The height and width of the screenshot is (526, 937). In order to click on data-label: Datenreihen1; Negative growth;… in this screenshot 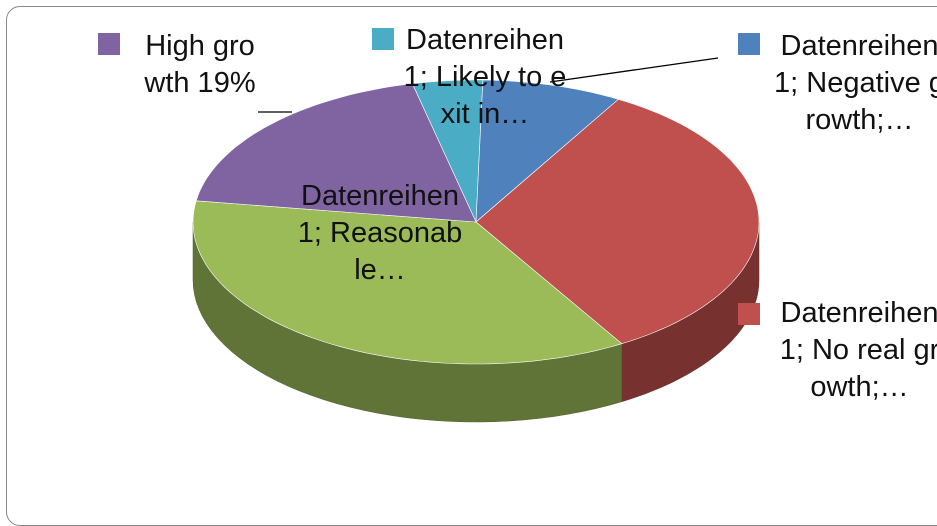, I will do `click(855, 83)`.